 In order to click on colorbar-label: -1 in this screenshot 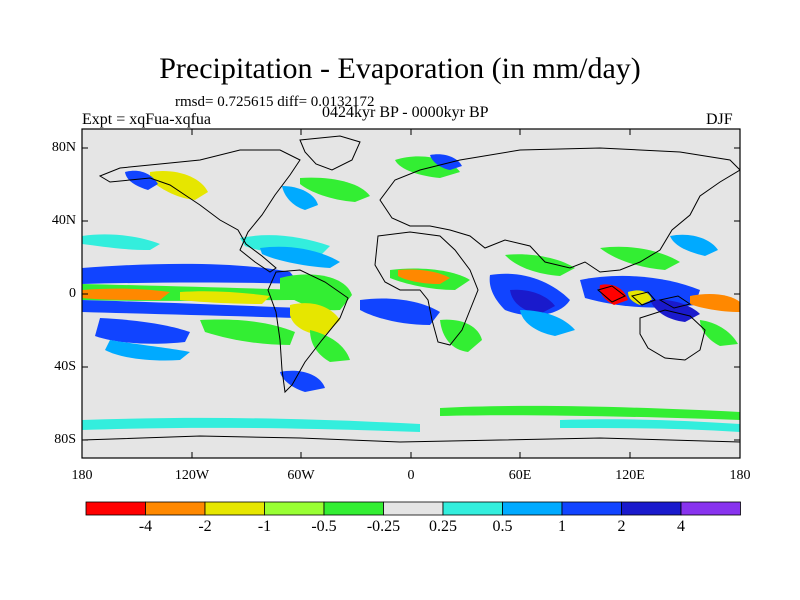, I will do `click(264, 526)`.